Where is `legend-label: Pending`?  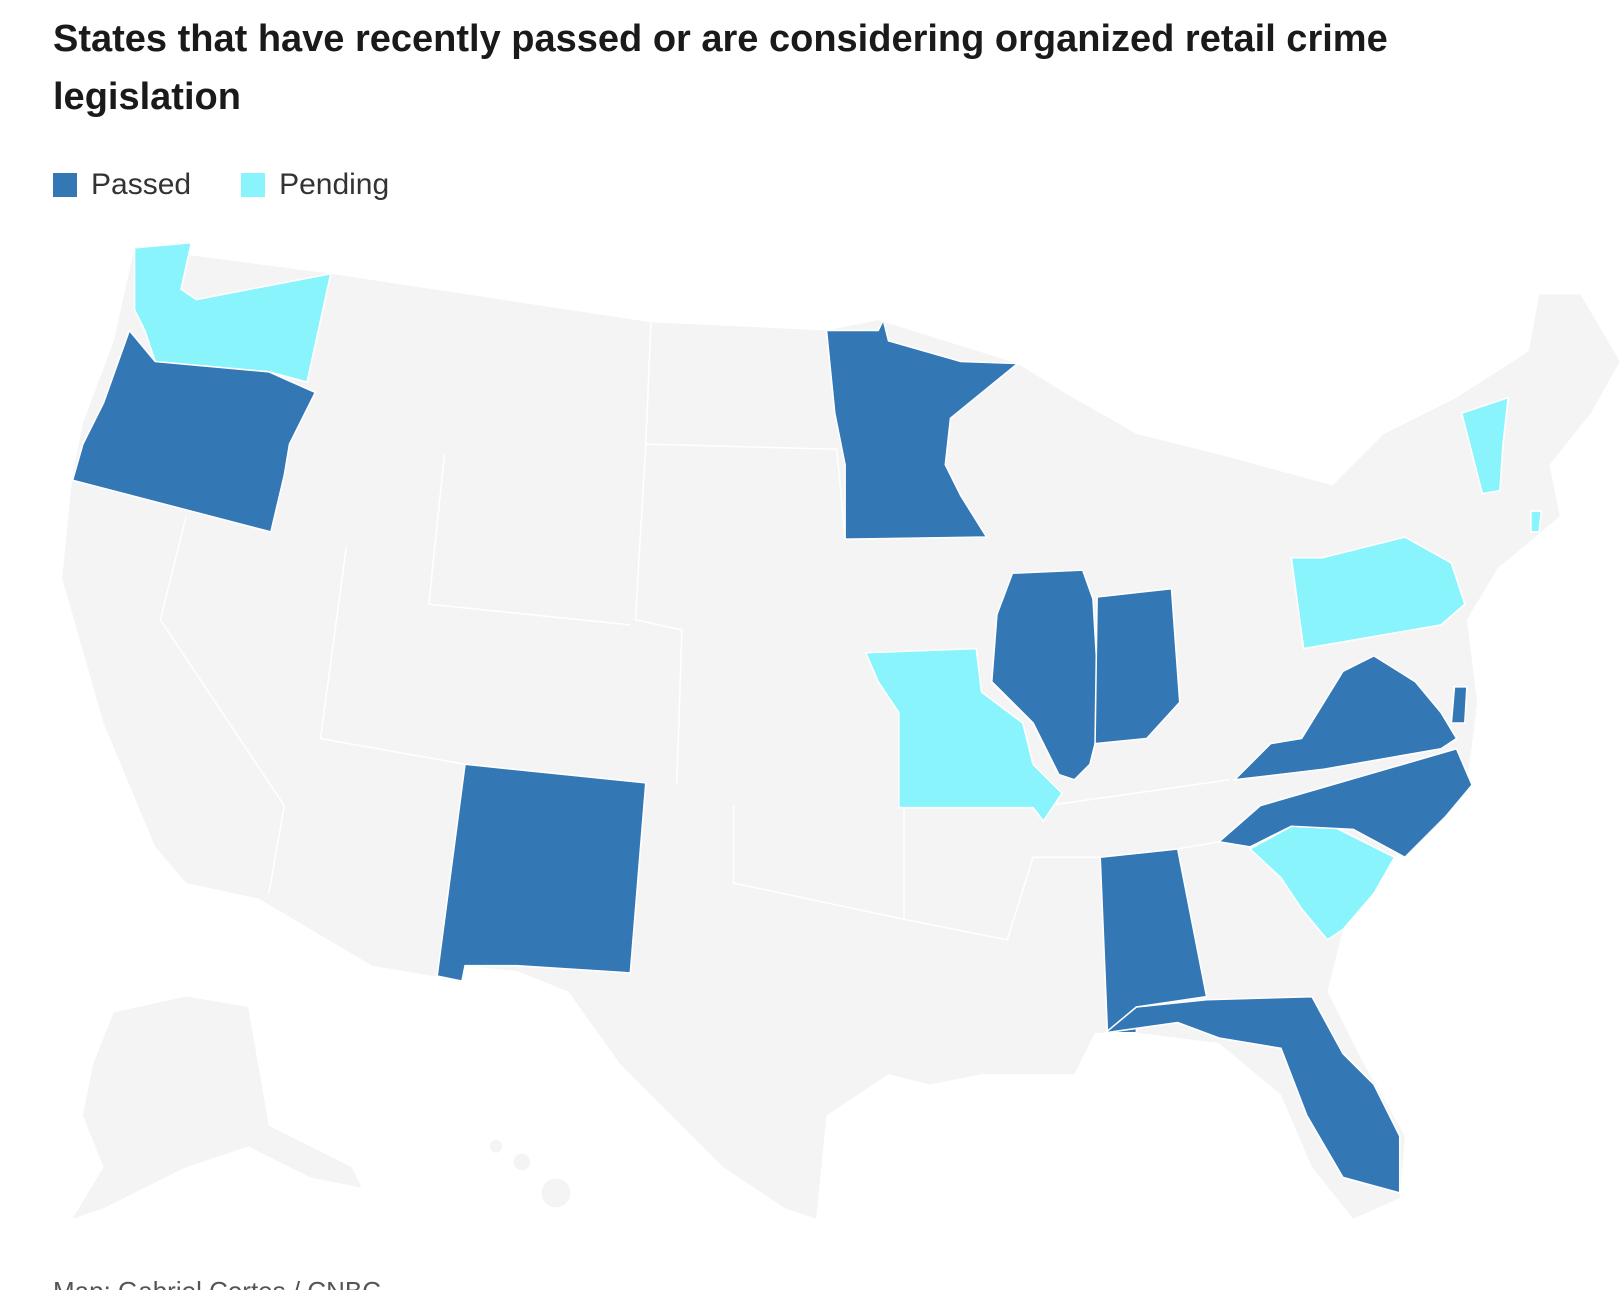 legend-label: Pending is located at coordinates (334, 184).